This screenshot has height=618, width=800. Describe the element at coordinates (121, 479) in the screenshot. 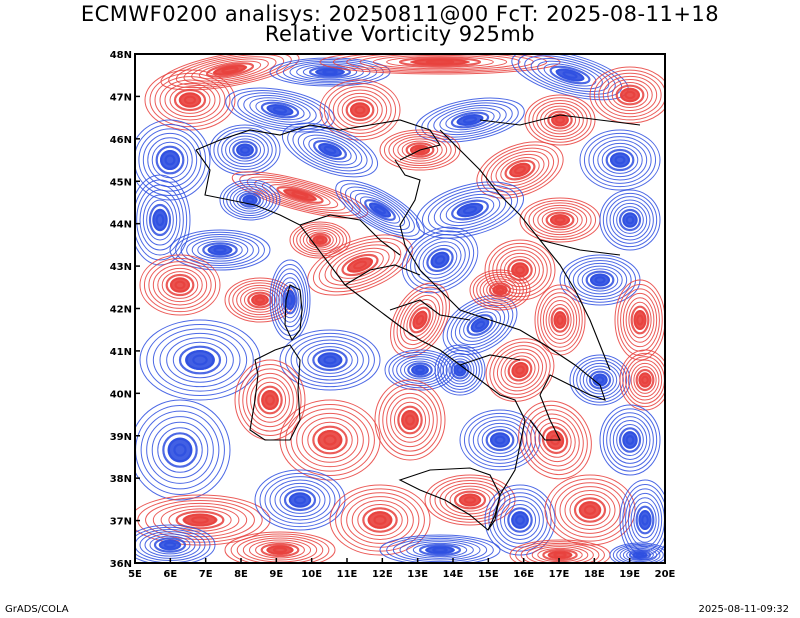

I see `lat-label: 38N` at that location.